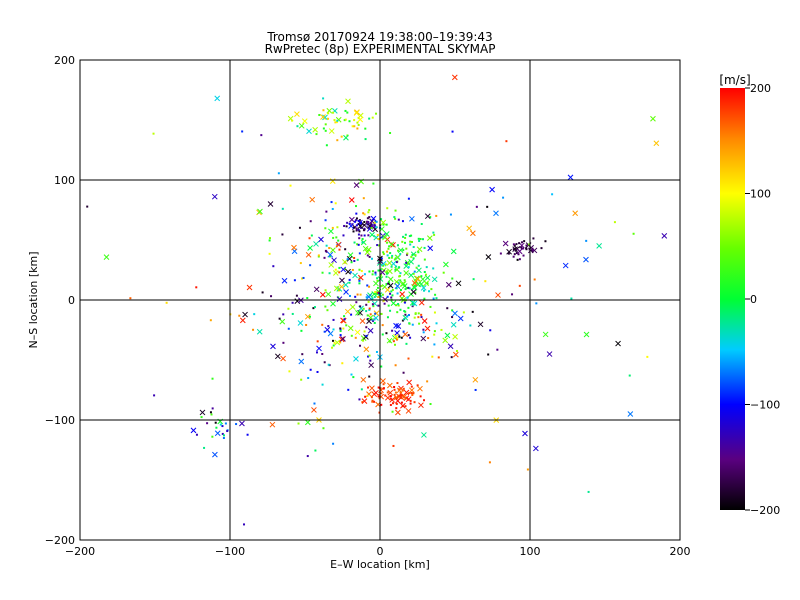  Describe the element at coordinates (734, 80) in the screenshot. I see `colorbar-label: [m/s]` at that location.